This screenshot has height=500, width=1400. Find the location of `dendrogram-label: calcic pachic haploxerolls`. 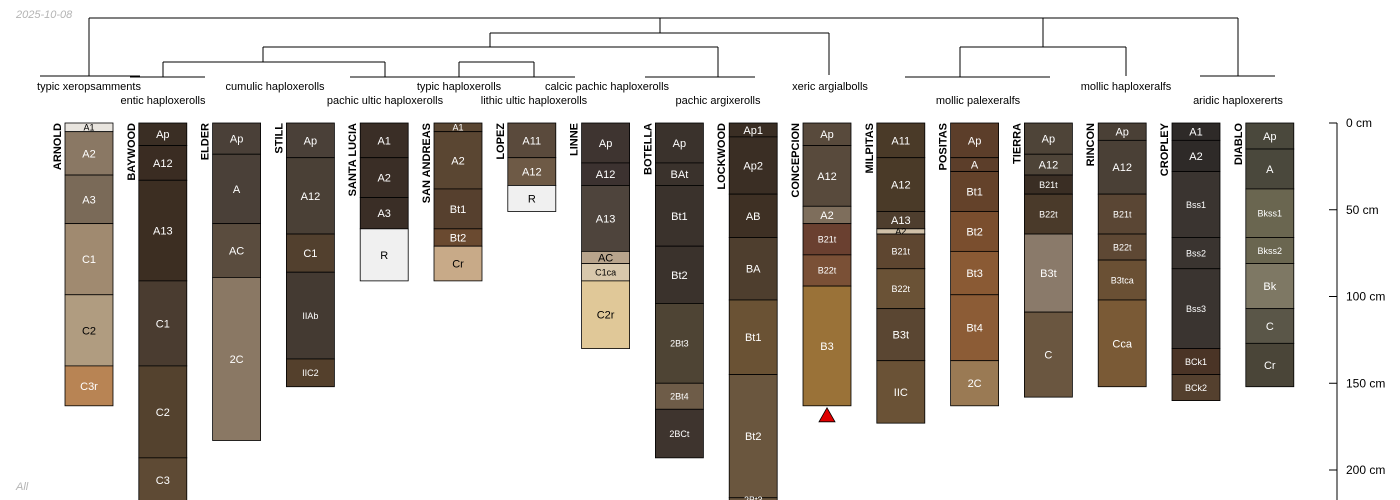

dendrogram-label: calcic pachic haploxerolls is located at coordinates (607, 87).